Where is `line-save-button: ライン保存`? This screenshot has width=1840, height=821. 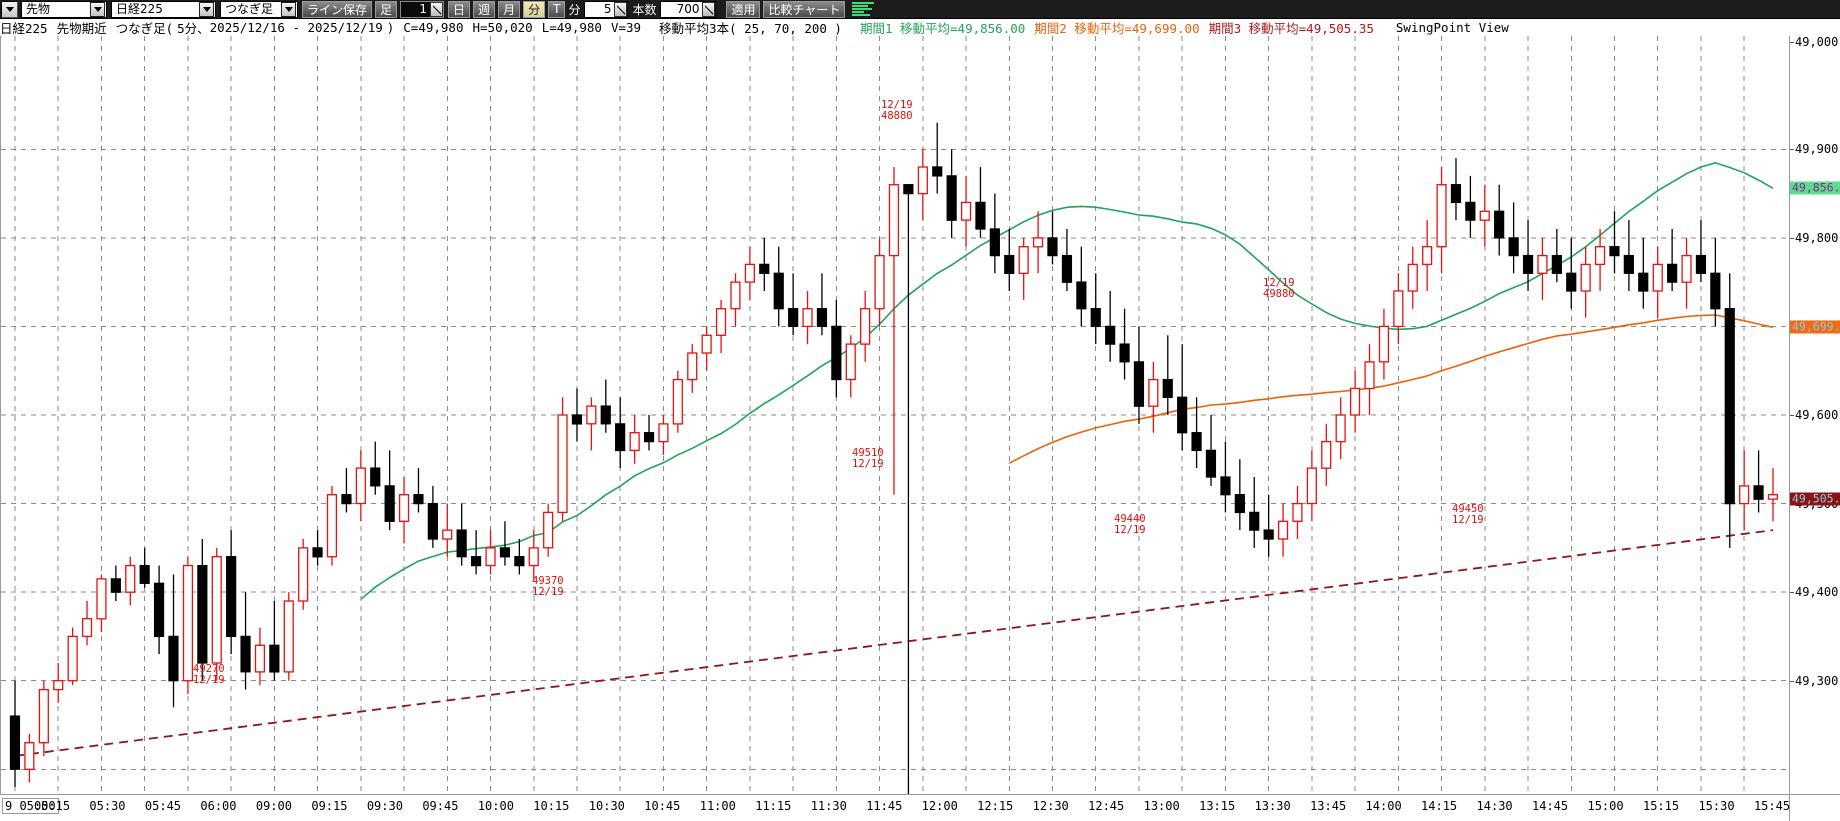 line-save-button: ライン保存 is located at coordinates (337, 9).